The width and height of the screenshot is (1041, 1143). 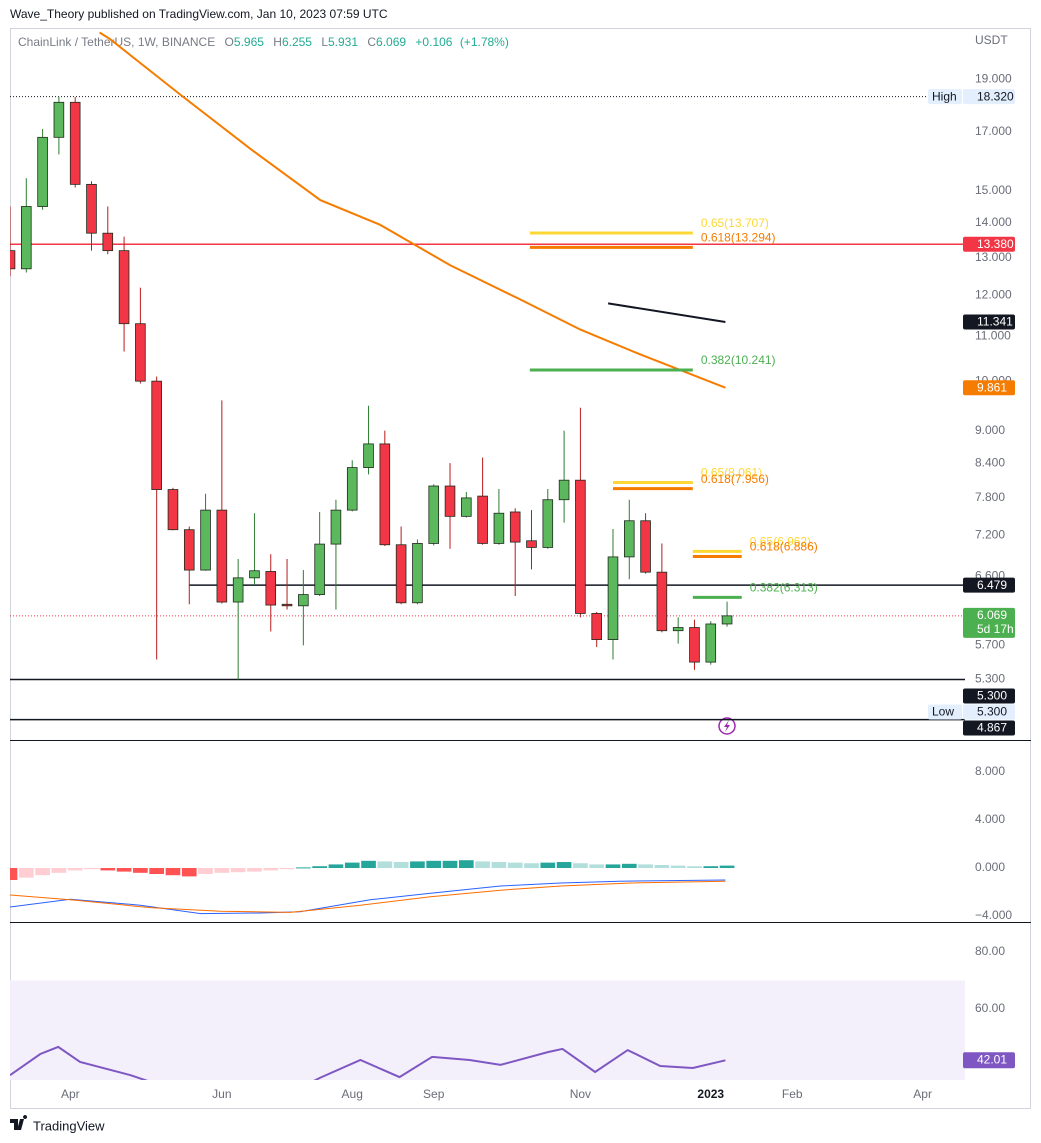 What do you see at coordinates (371, 42) in the screenshot?
I see `legend-key: C` at bounding box center [371, 42].